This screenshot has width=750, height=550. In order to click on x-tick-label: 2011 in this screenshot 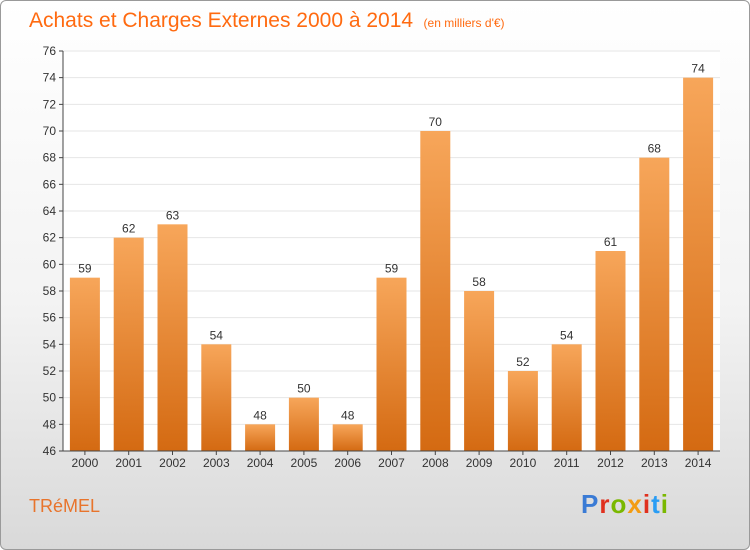, I will do `click(567, 463)`.